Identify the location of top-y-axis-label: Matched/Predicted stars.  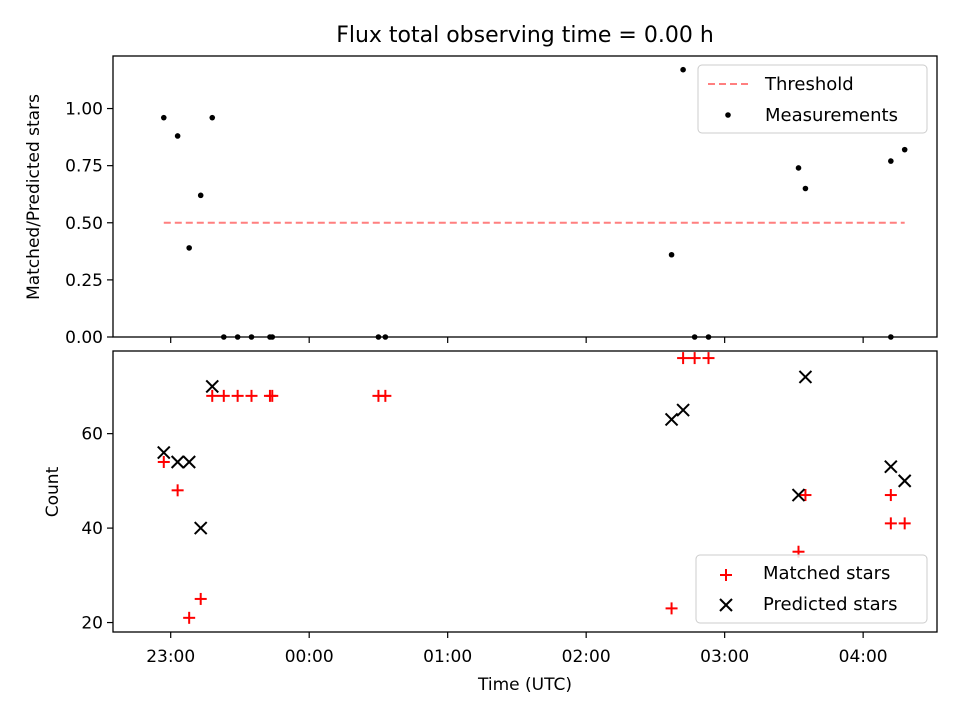
(34, 197).